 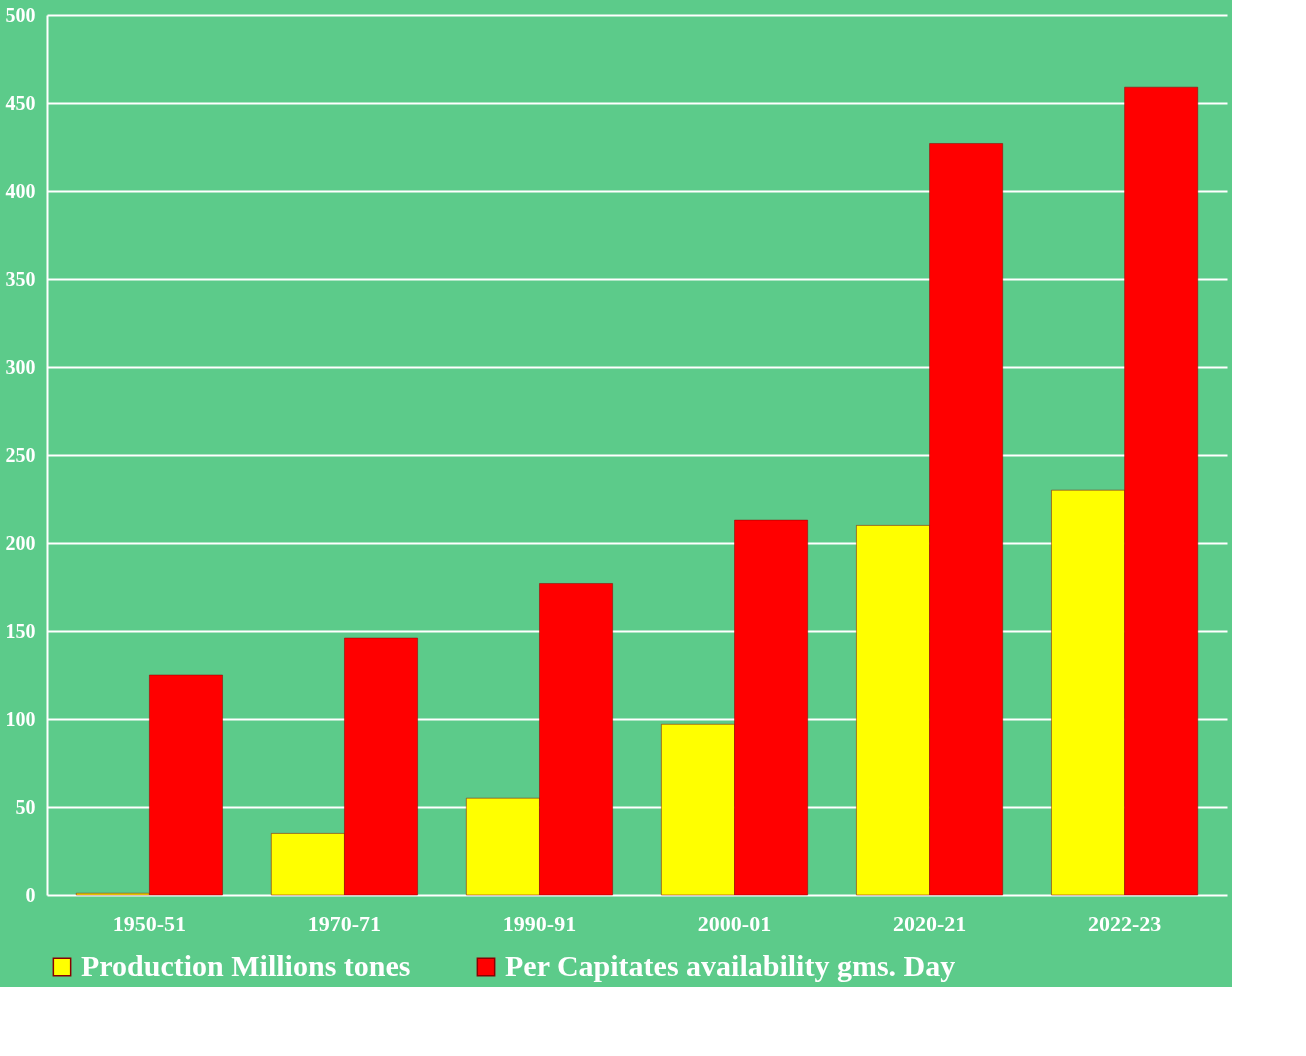 I want to click on y-tick-label: 0, so click(x=30, y=894).